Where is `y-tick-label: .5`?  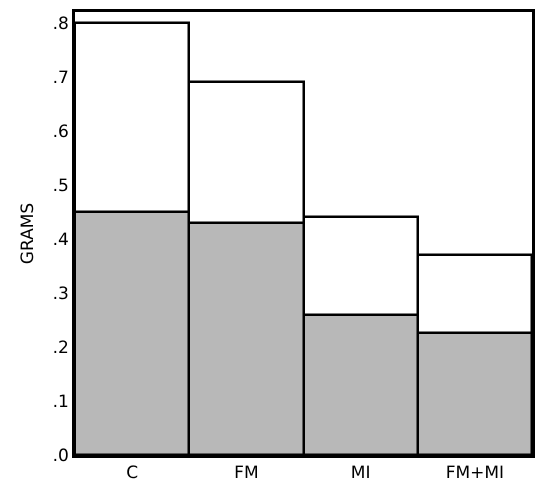 y-tick-label: .5 is located at coordinates (60, 186).